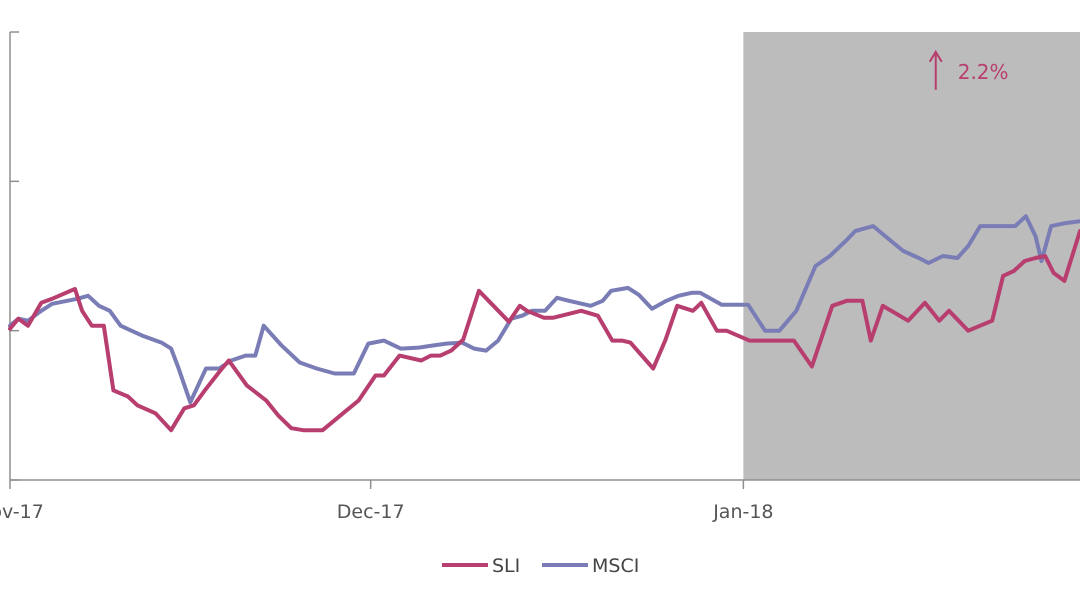 Image resolution: width=1080 pixels, height=607 pixels. Describe the element at coordinates (935, 56) in the screenshot. I see `arrow-head-icon` at that location.